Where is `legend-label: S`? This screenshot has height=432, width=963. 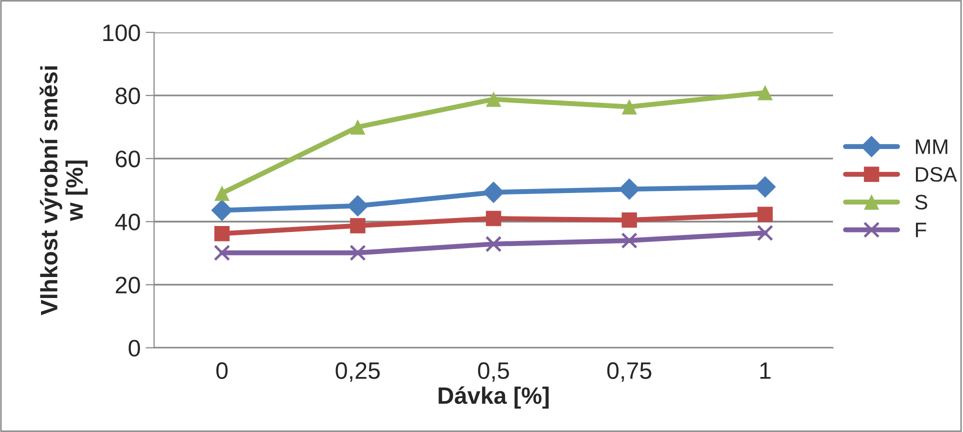 legend-label: S is located at coordinates (921, 202).